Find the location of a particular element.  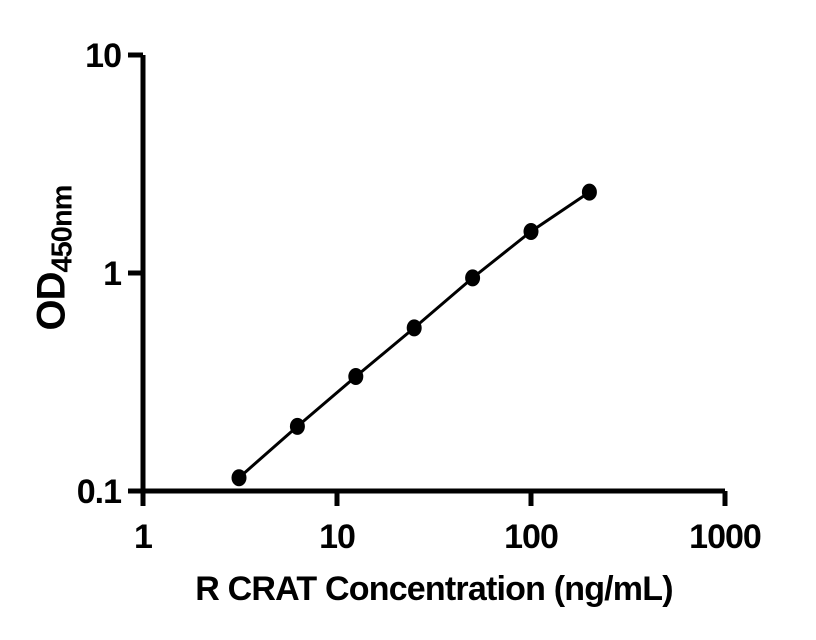

y-axis-title-subscript: 450nm is located at coordinates (62, 229).